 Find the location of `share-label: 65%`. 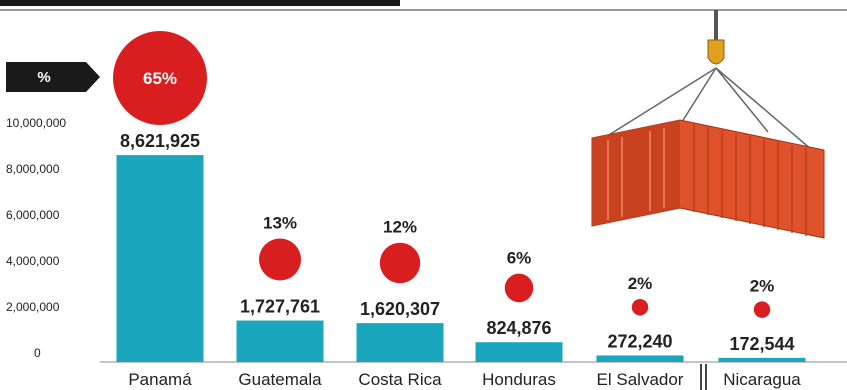

share-label: 65% is located at coordinates (160, 78).